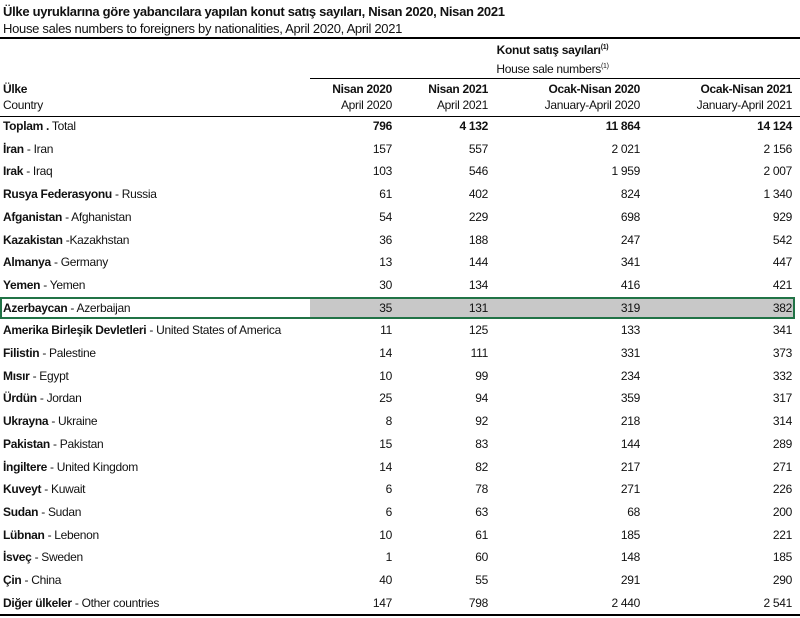  I want to click on value-cell: 188, so click(478, 239).